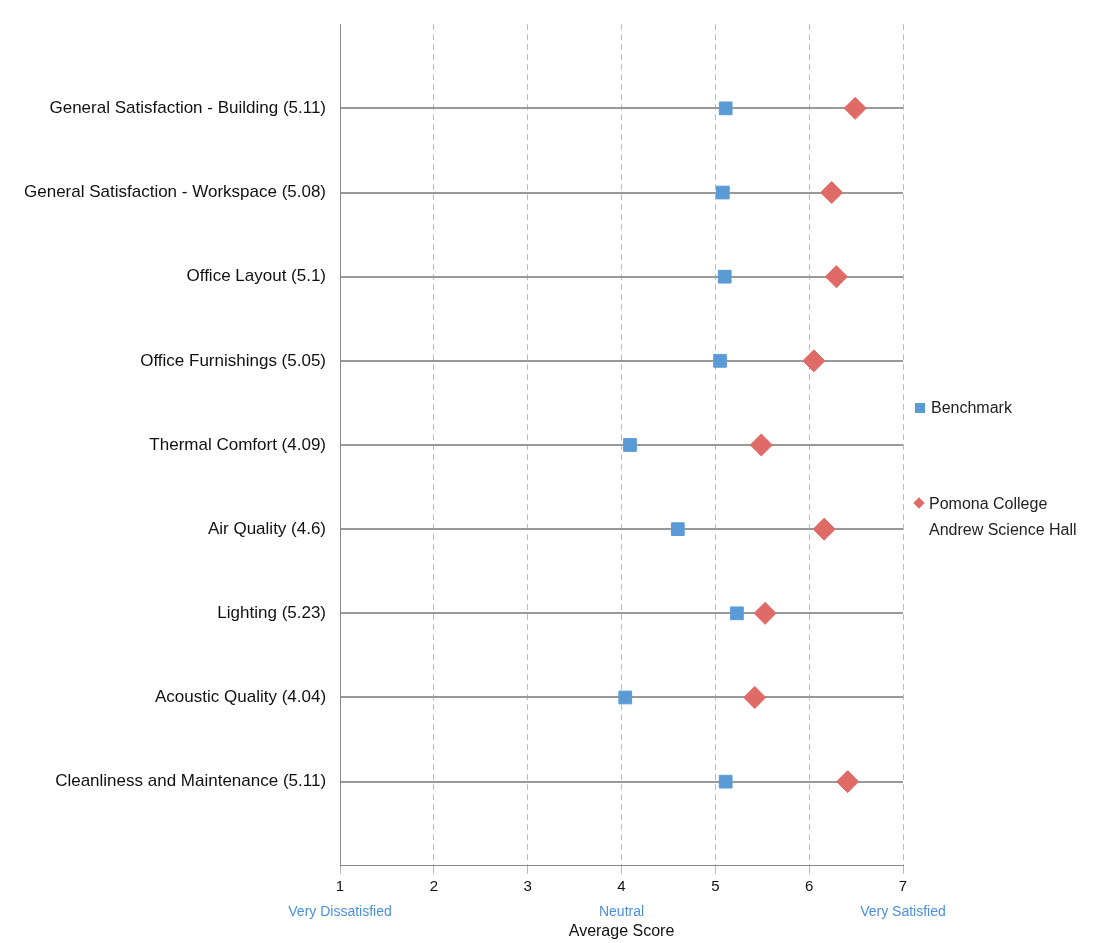 The image size is (1093, 943). I want to click on y-tick-label: Cleanliness and Maintenance (5.11), so click(191, 781).